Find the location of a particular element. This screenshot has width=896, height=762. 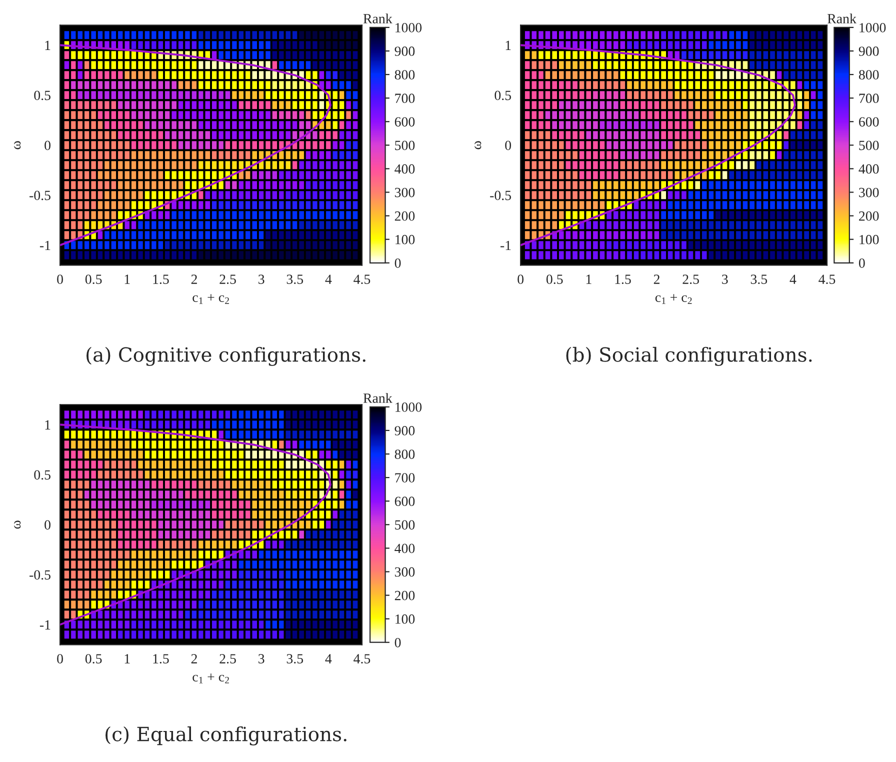

text: (a) Cognitive configurations. is located at coordinates (226, 356).